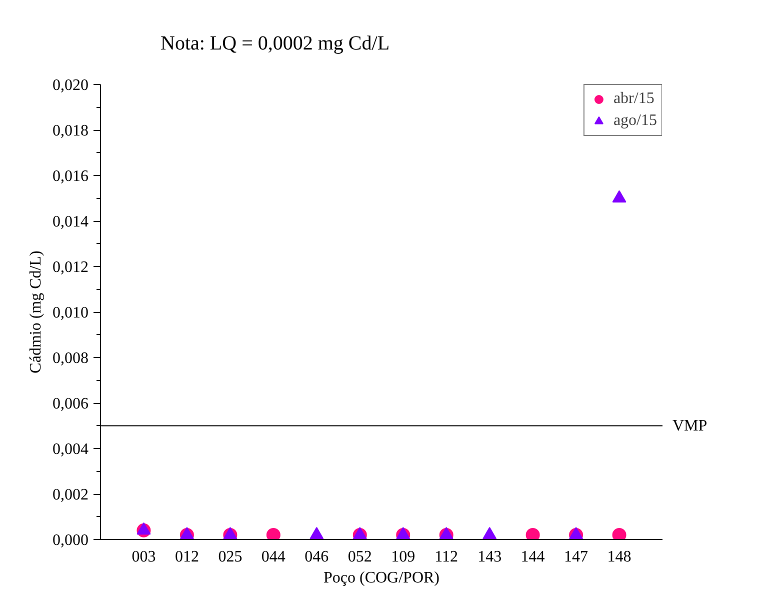  What do you see at coordinates (635, 121) in the screenshot?
I see `legend-label: ago/15` at bounding box center [635, 121].